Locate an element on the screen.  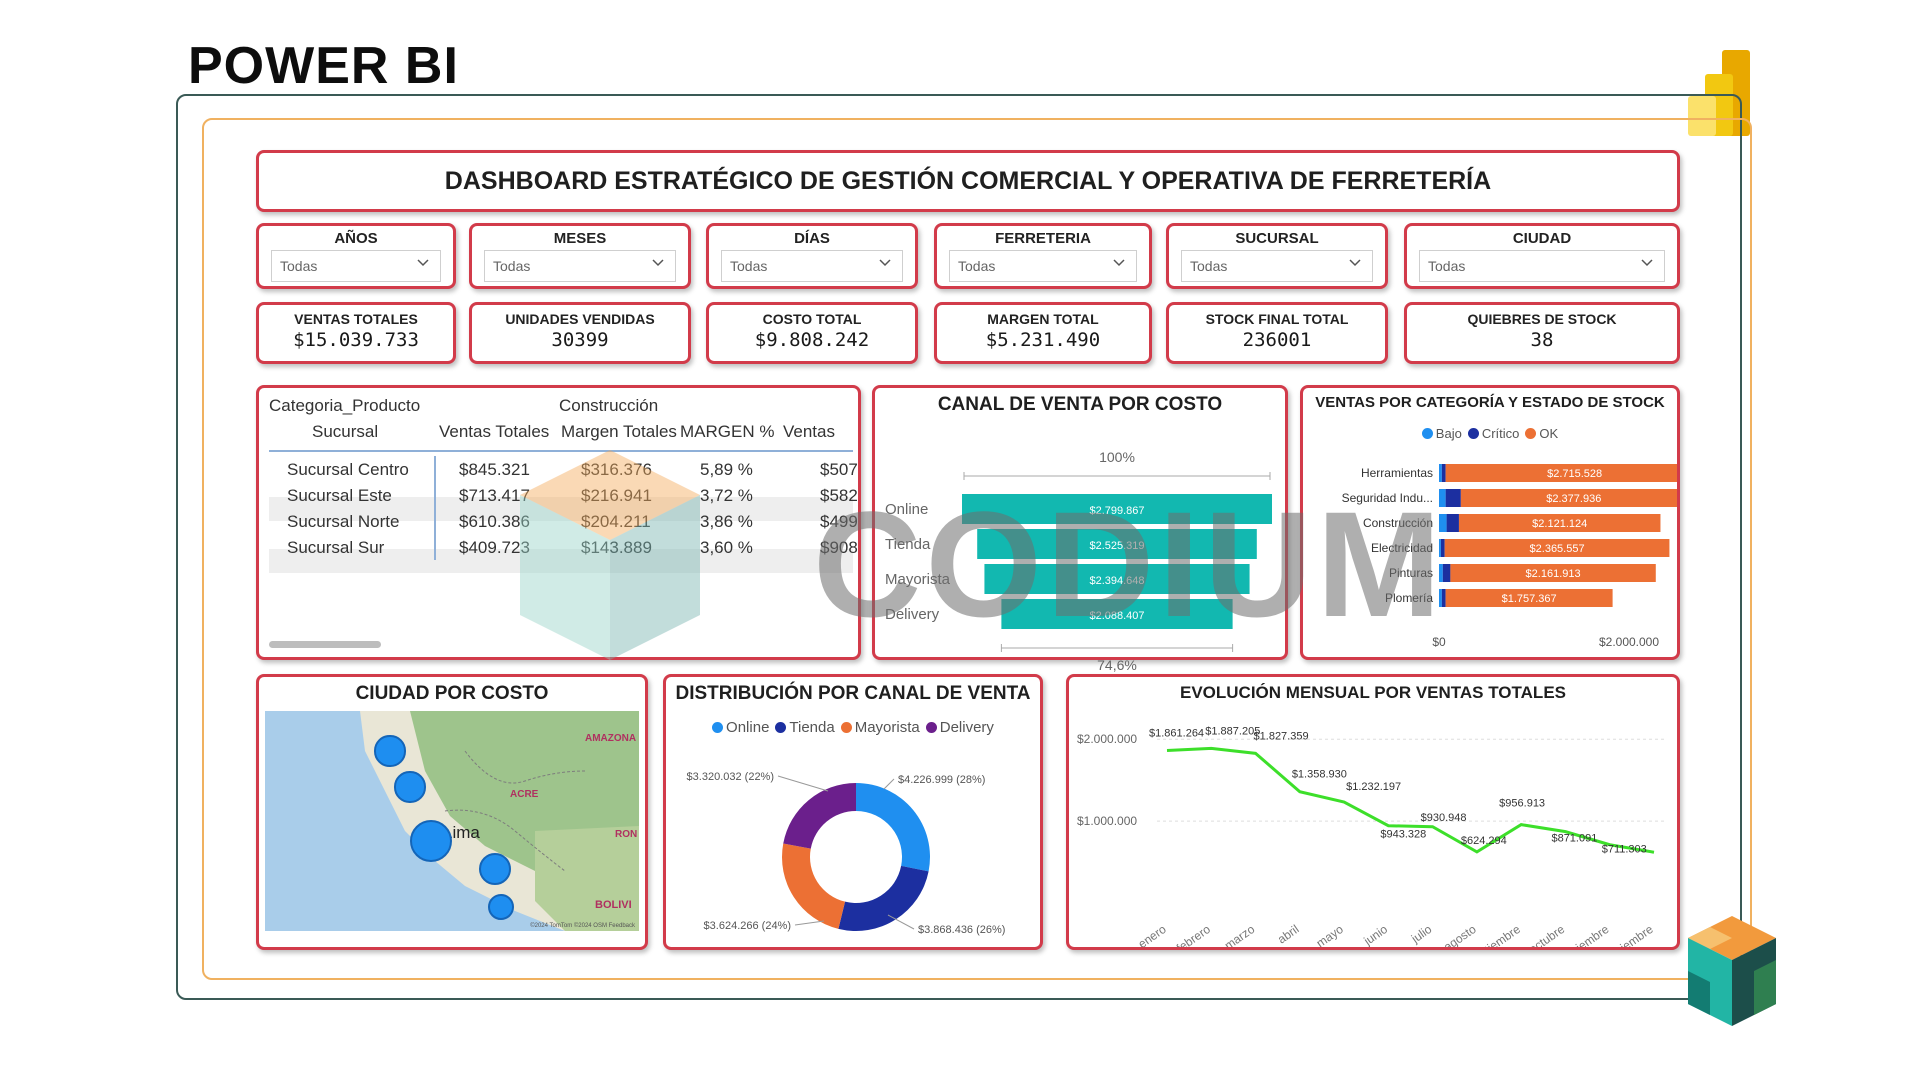
legend-item: Tienda is located at coordinates (805, 727).